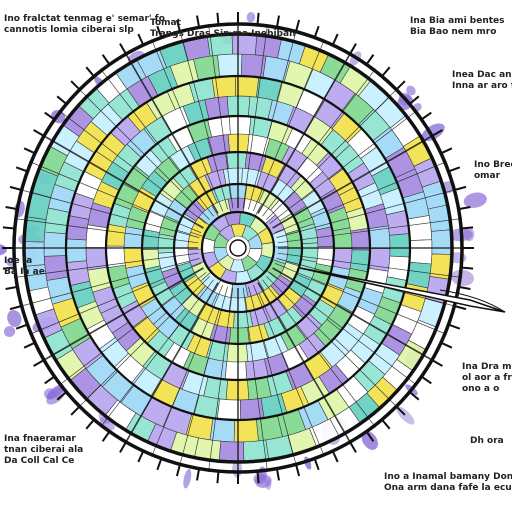 The width and height of the screenshot is (512, 512). Describe the element at coordinates (481, 389) in the screenshot. I see `caption-line: ono a o` at that location.